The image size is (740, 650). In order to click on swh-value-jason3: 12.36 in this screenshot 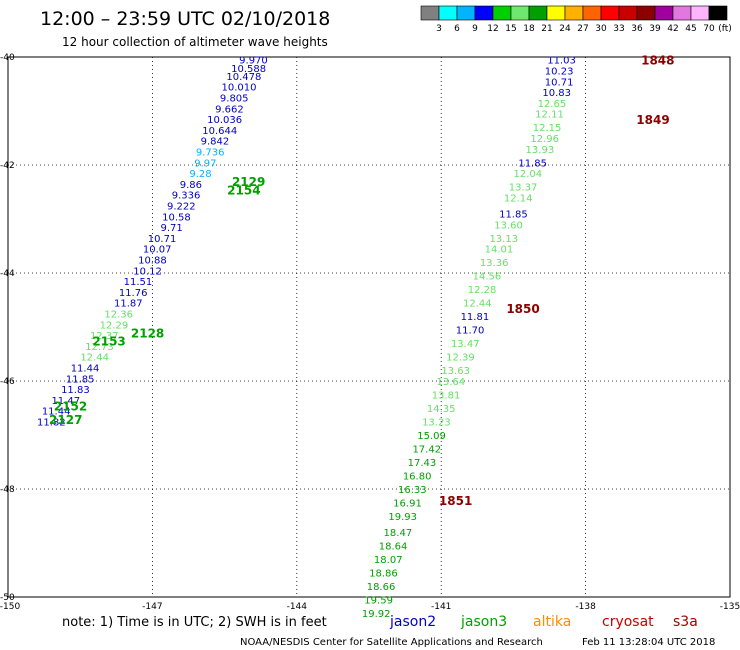, I will do `click(118, 315)`.